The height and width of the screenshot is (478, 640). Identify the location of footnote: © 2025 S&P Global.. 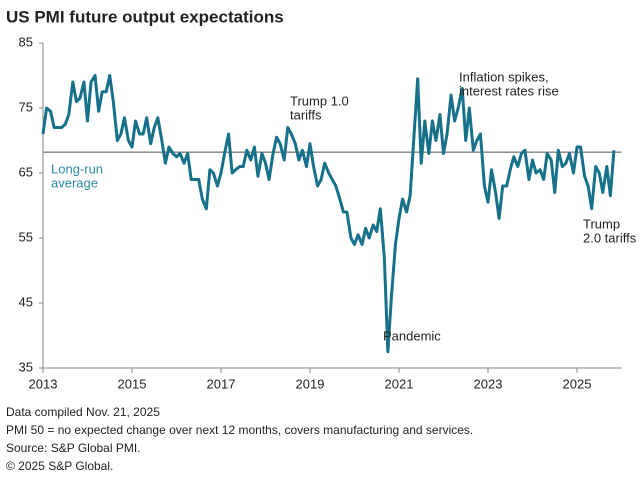
(59, 466).